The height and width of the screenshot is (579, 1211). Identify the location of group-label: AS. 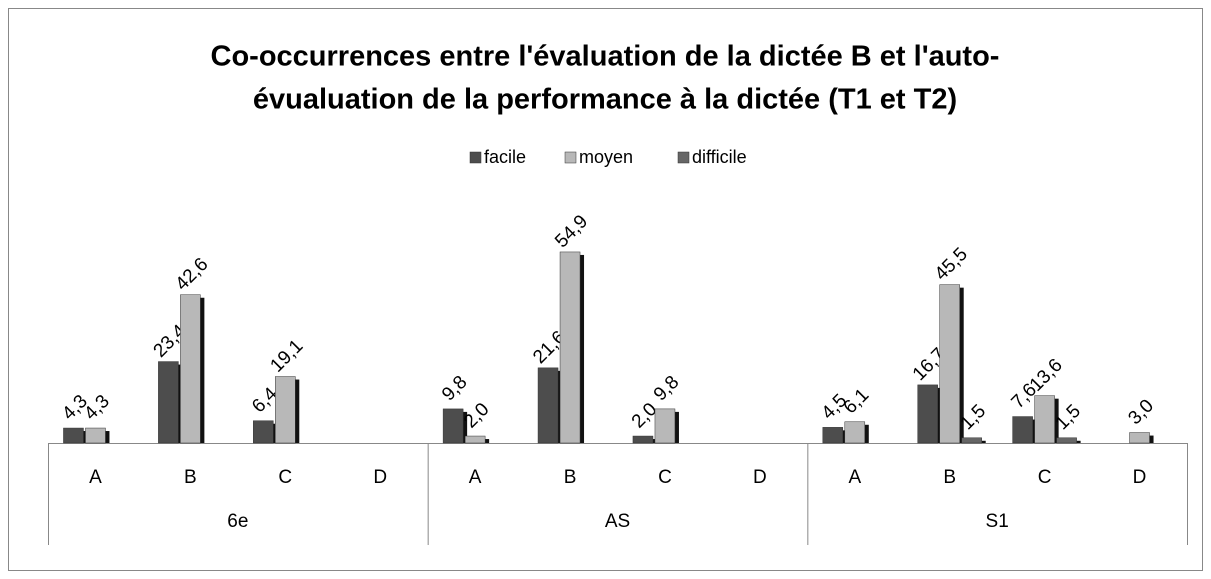
(617, 521).